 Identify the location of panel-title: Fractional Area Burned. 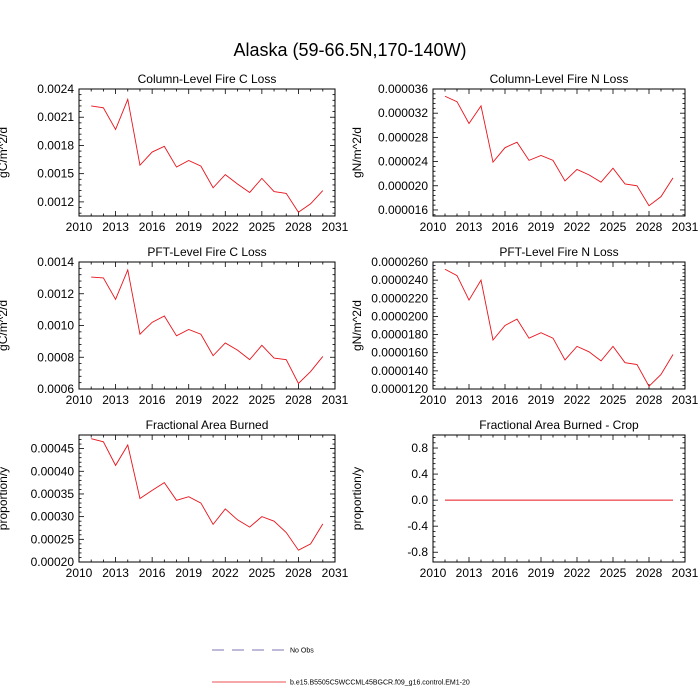
(207, 425).